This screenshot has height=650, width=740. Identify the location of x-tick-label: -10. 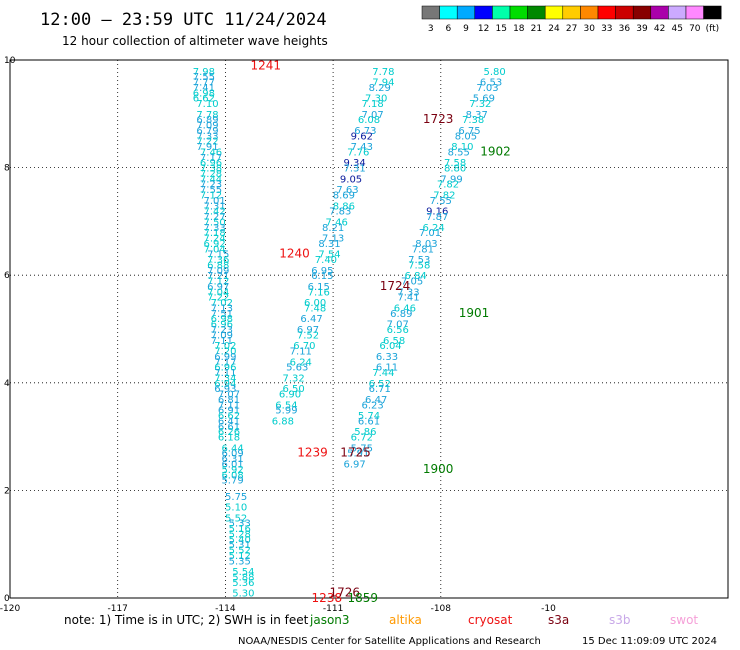
(548, 609).